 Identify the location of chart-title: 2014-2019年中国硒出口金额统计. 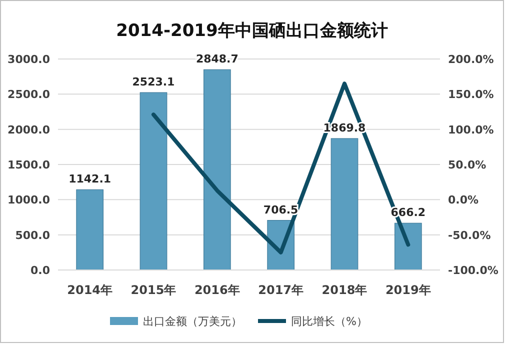
(252, 31).